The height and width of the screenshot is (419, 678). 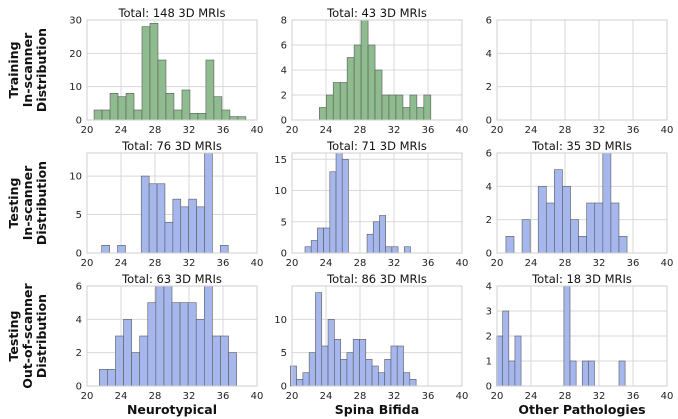 I want to click on histogram-panel: 20 24 28 32 36 40 0 1 2 3 4 Total: 18 3D MRIs, so click(x=580, y=337).